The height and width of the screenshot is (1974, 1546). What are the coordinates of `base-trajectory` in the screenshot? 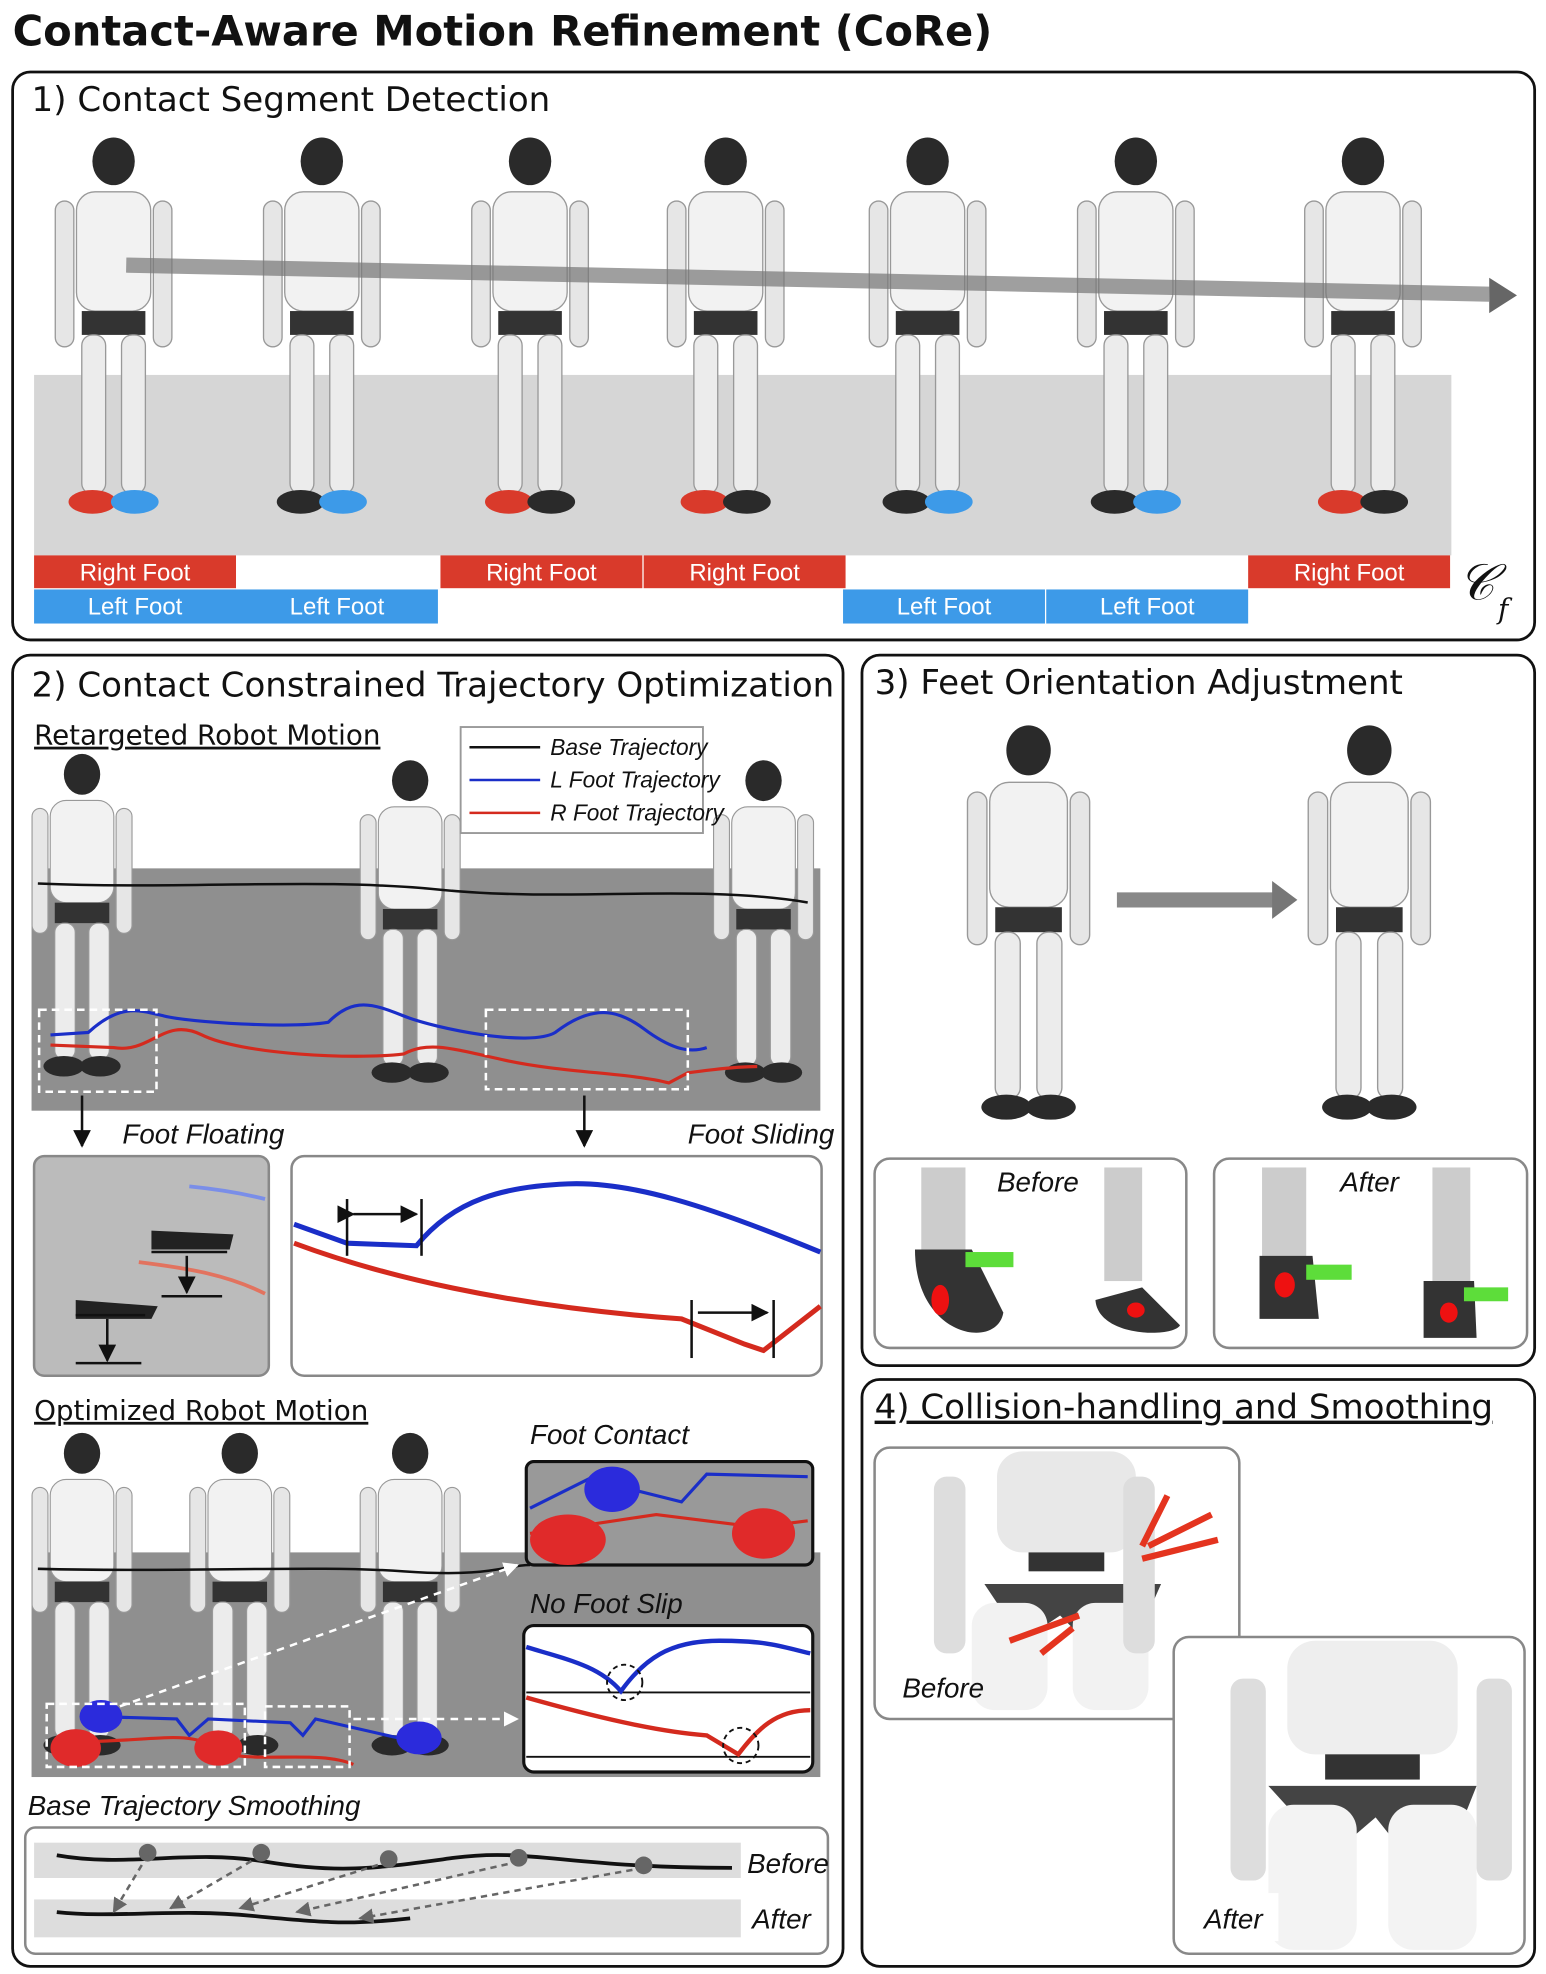 It's located at (422, 893).